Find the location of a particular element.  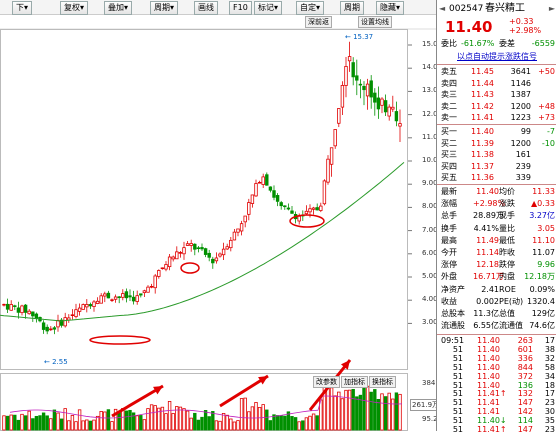

stat-label: 流通值 is located at coordinates (511, 326).